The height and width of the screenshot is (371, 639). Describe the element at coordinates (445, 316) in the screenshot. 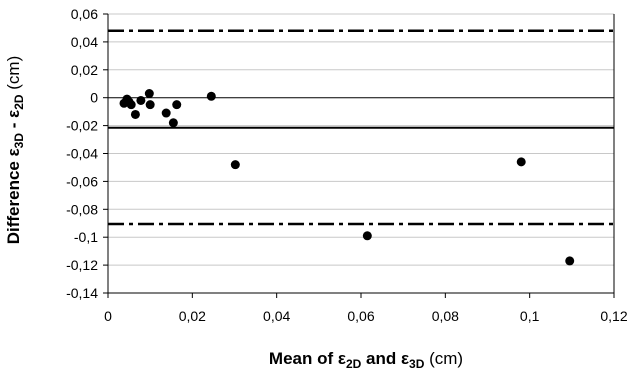

I see `x-tick-label: 0,08` at that location.